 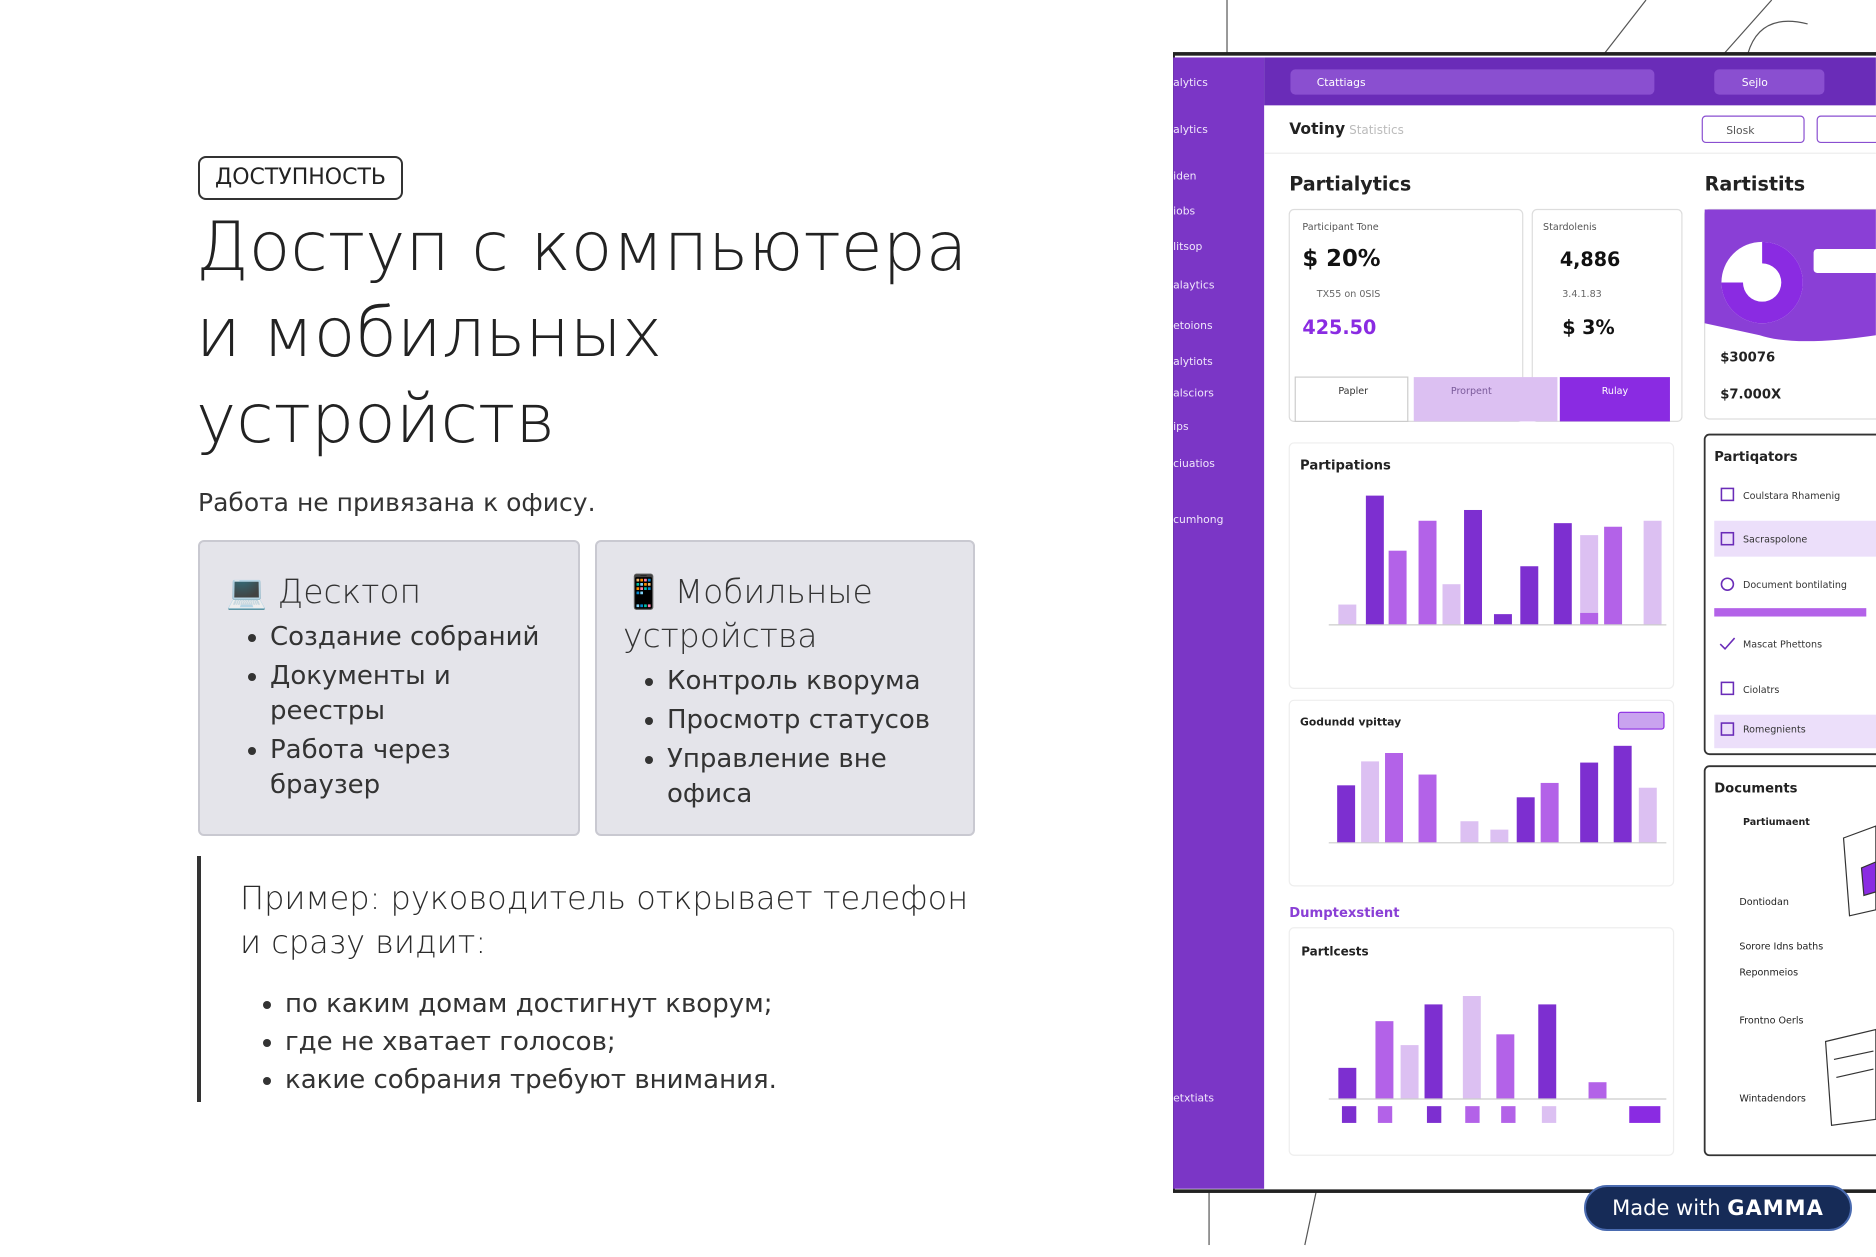 I want to click on sidebar-item: ips, so click(x=1181, y=426).